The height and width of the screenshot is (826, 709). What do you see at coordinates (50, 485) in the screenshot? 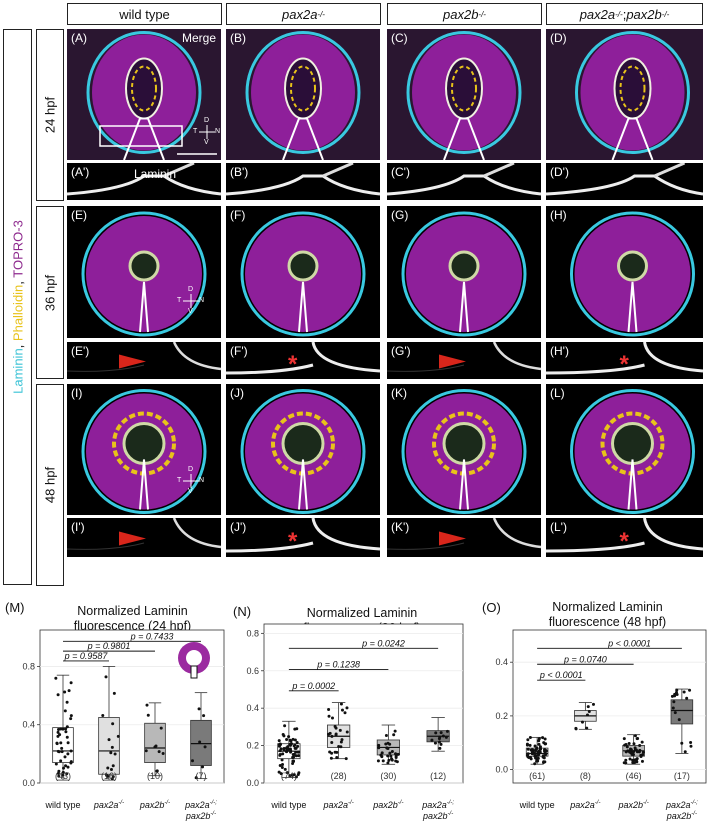
I see `stage-label: 48 hpf` at bounding box center [50, 485].